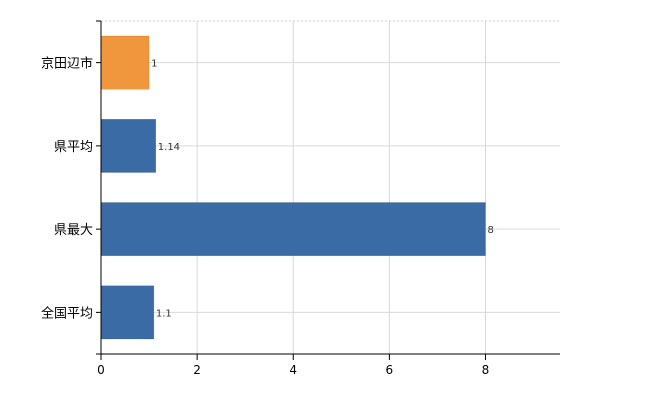  What do you see at coordinates (197, 370) in the screenshot?
I see `x-tick-label: 2` at bounding box center [197, 370].